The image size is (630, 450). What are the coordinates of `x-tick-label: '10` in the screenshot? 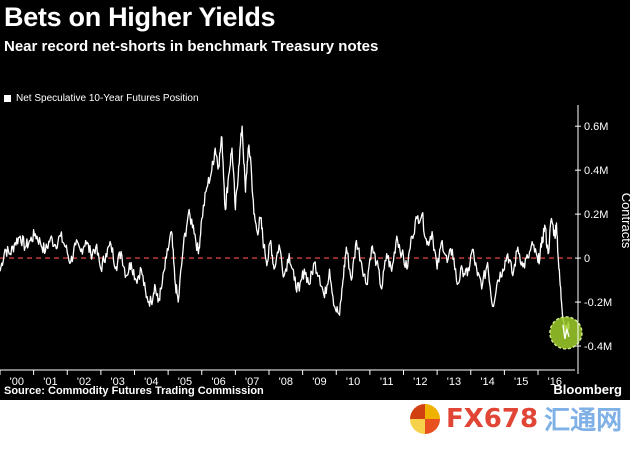 It's located at (353, 382).